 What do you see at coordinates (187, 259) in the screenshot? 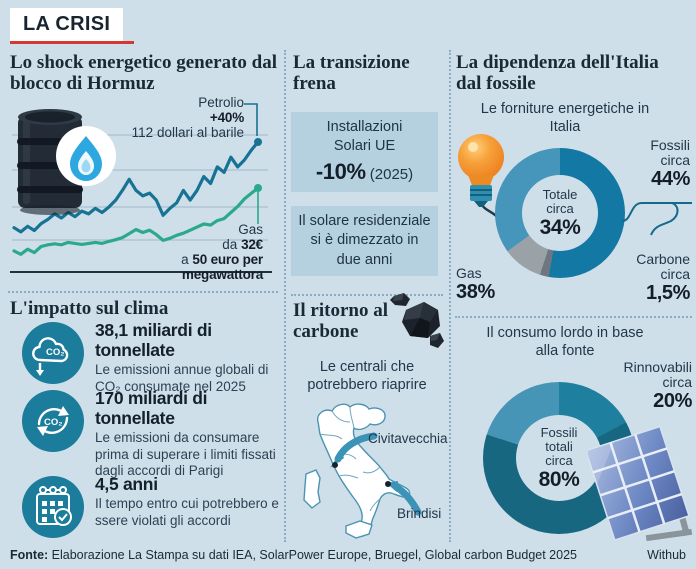
I see `gas-to-prefix: a` at bounding box center [187, 259].